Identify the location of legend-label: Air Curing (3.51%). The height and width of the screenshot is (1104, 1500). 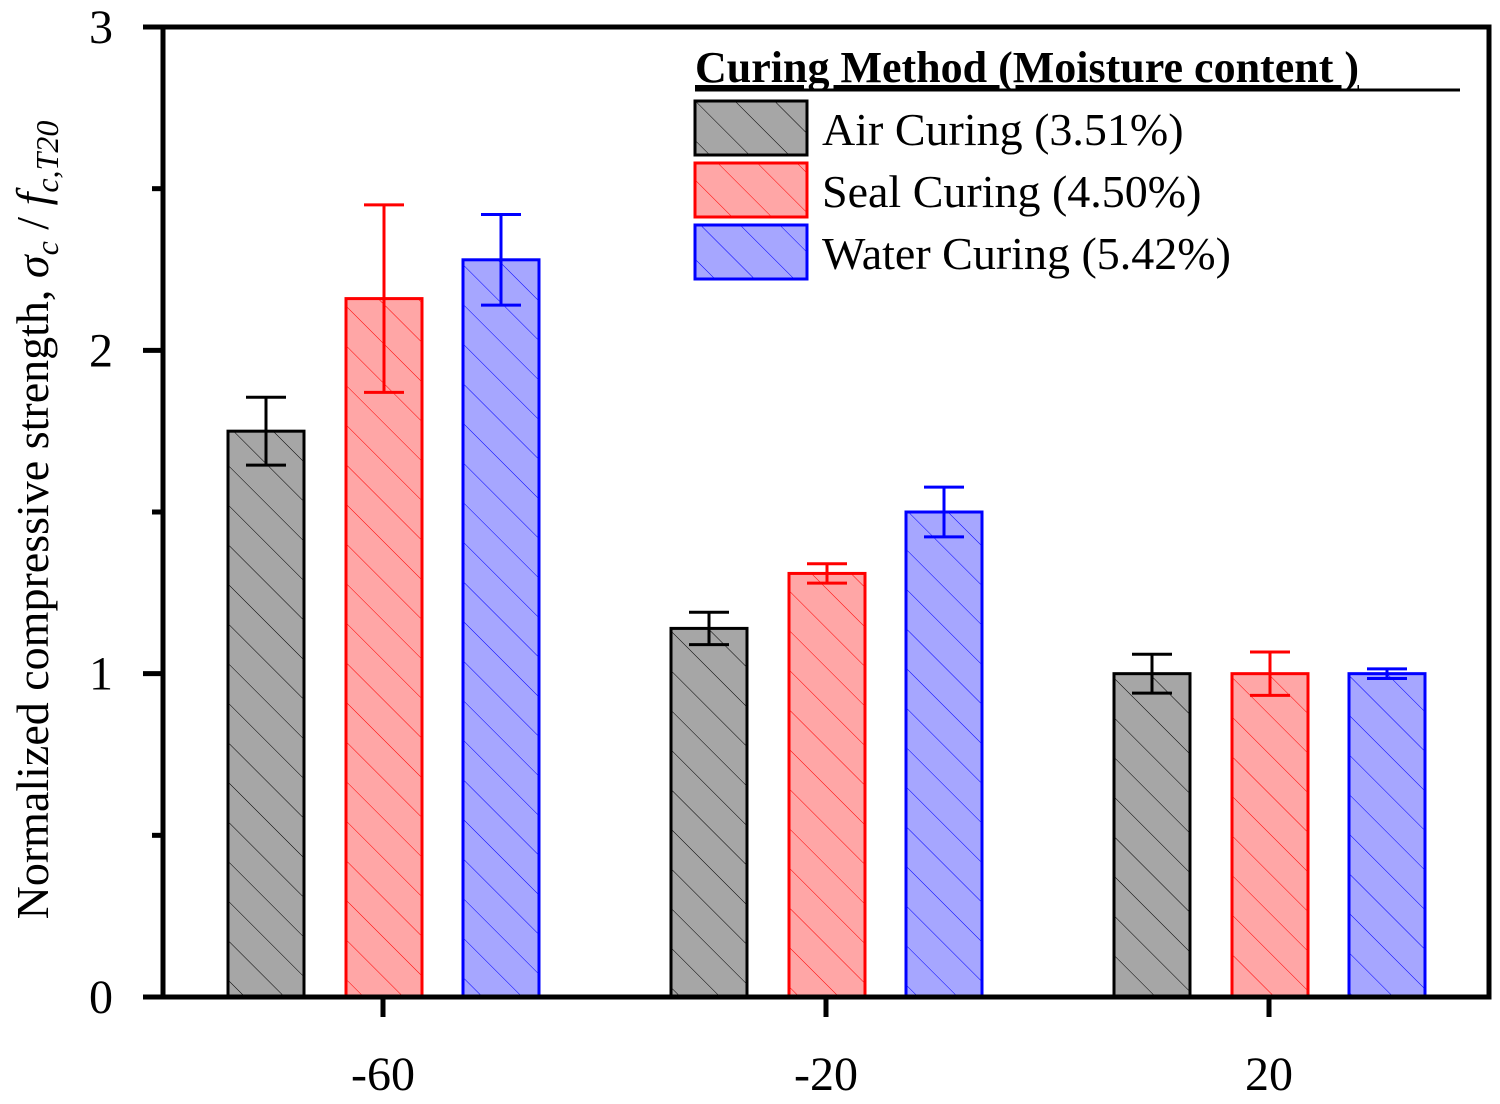
(1003, 129).